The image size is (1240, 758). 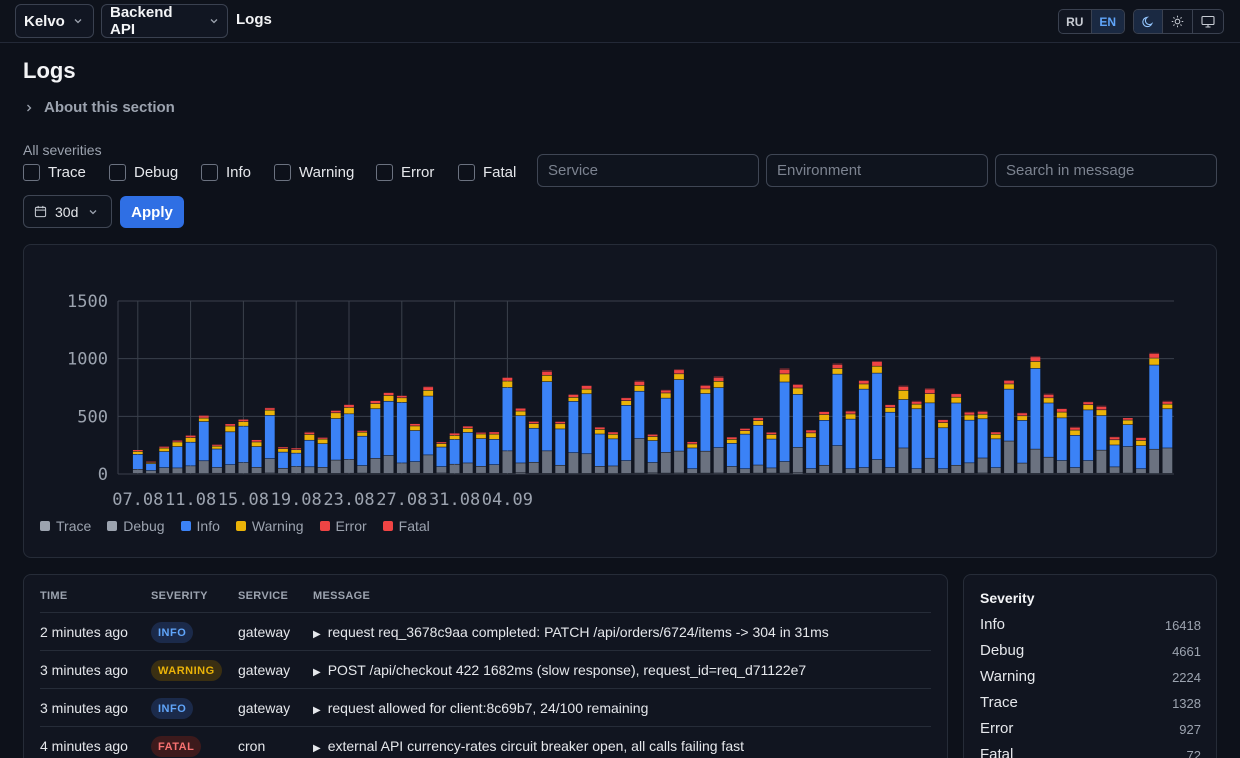 What do you see at coordinates (185, 526) in the screenshot?
I see `legend-swatch` at bounding box center [185, 526].